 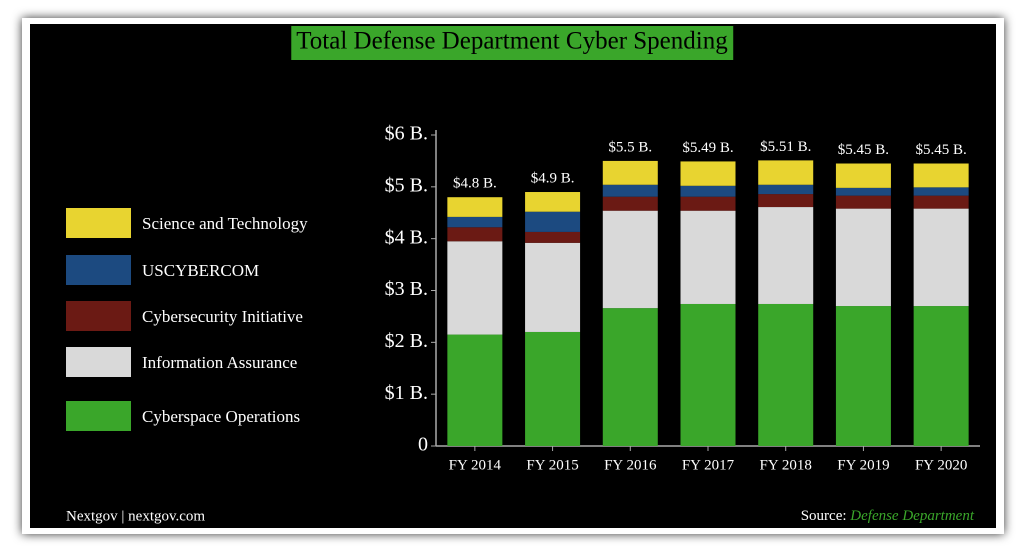 I want to click on source: Source: Defense Department, so click(x=888, y=516).